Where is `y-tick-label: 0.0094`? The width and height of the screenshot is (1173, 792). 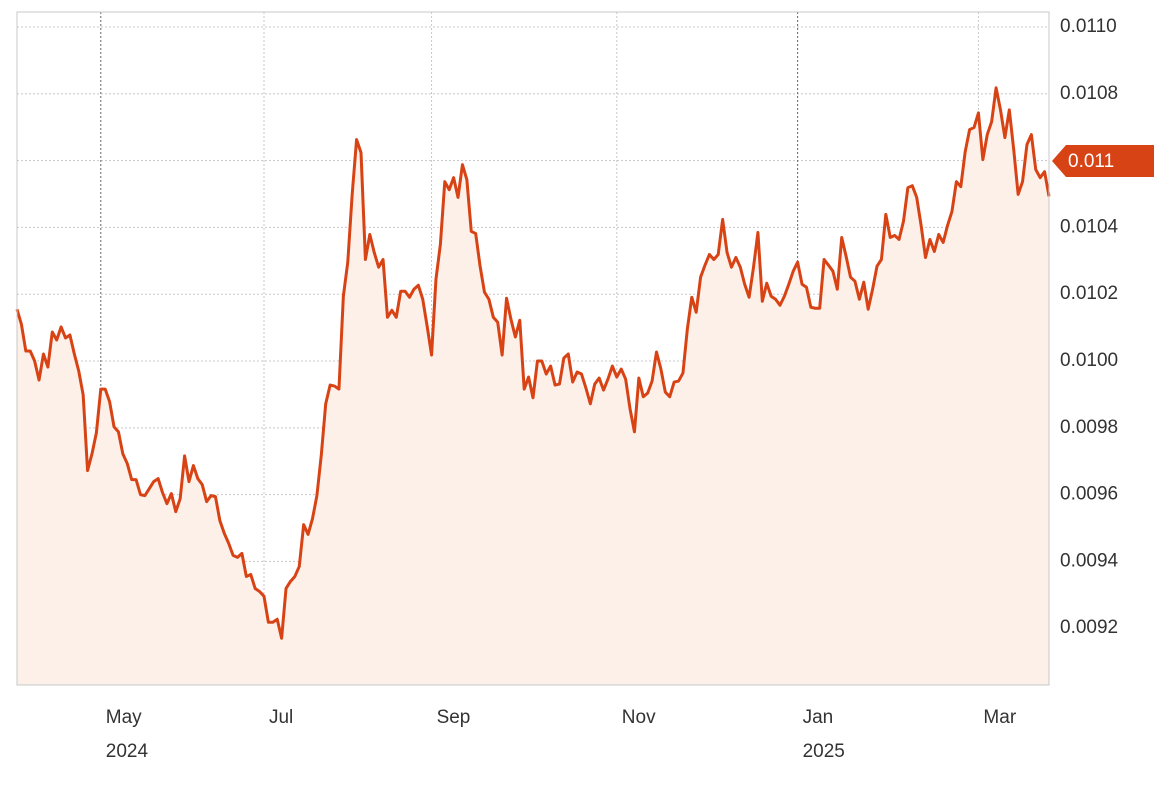
y-tick-label: 0.0094 is located at coordinates (1089, 560).